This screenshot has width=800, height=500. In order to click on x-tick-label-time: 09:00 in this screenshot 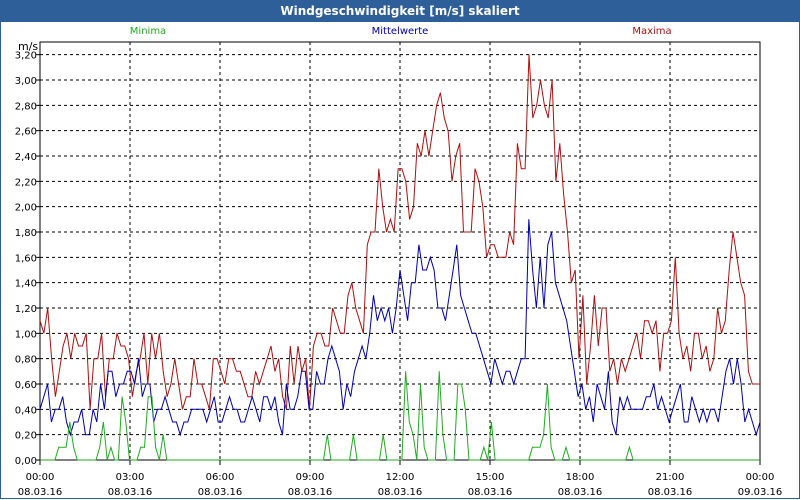, I will do `click(310, 477)`.